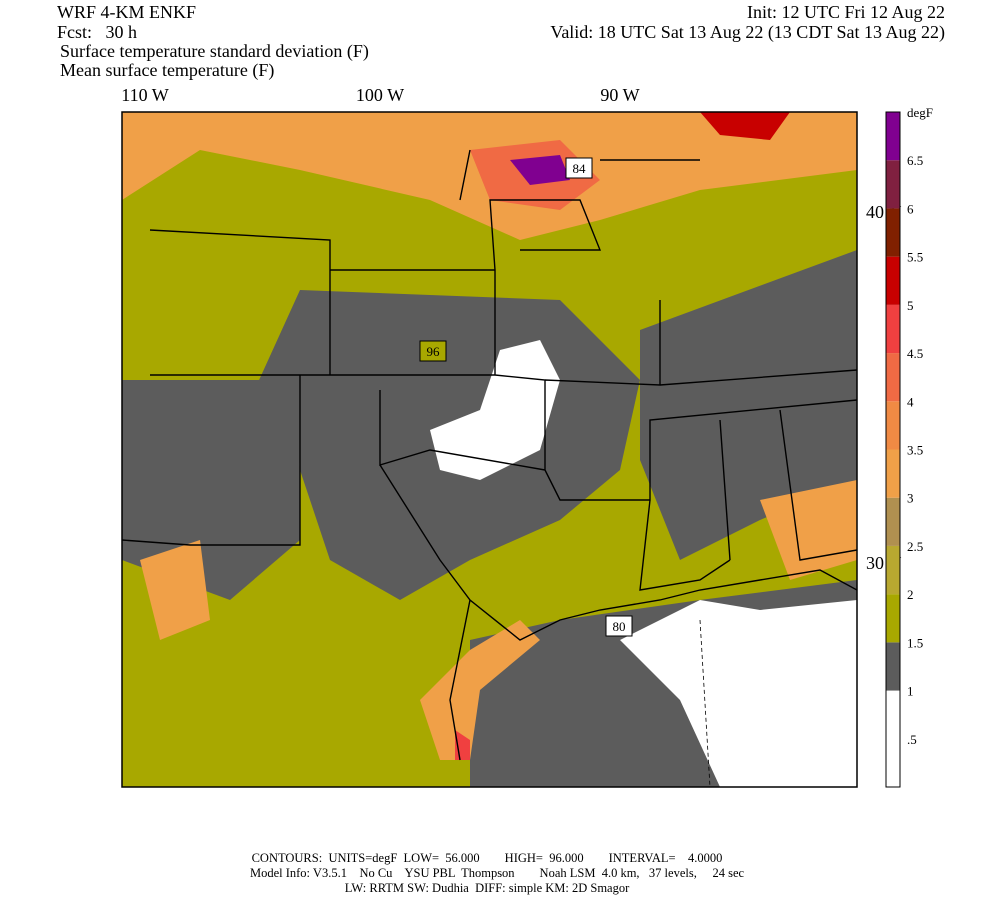 Image resolution: width=1000 pixels, height=900 pixels. I want to click on contour-labels: 84 96 80, so click(526, 397).